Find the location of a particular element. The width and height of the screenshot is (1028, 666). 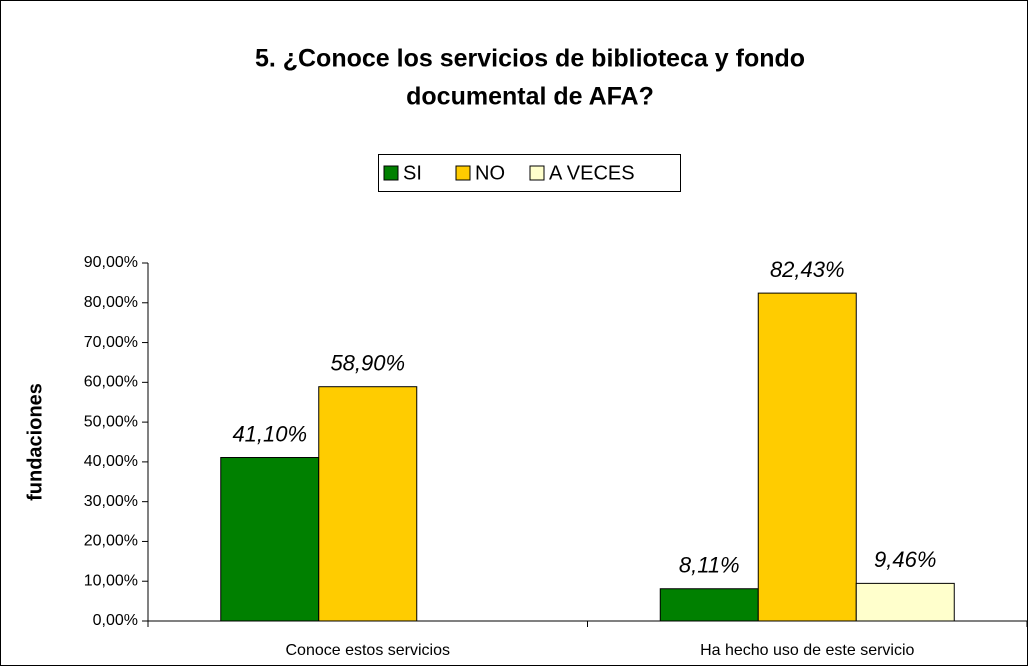

y-tick-label: 60,00% is located at coordinates (111, 382).